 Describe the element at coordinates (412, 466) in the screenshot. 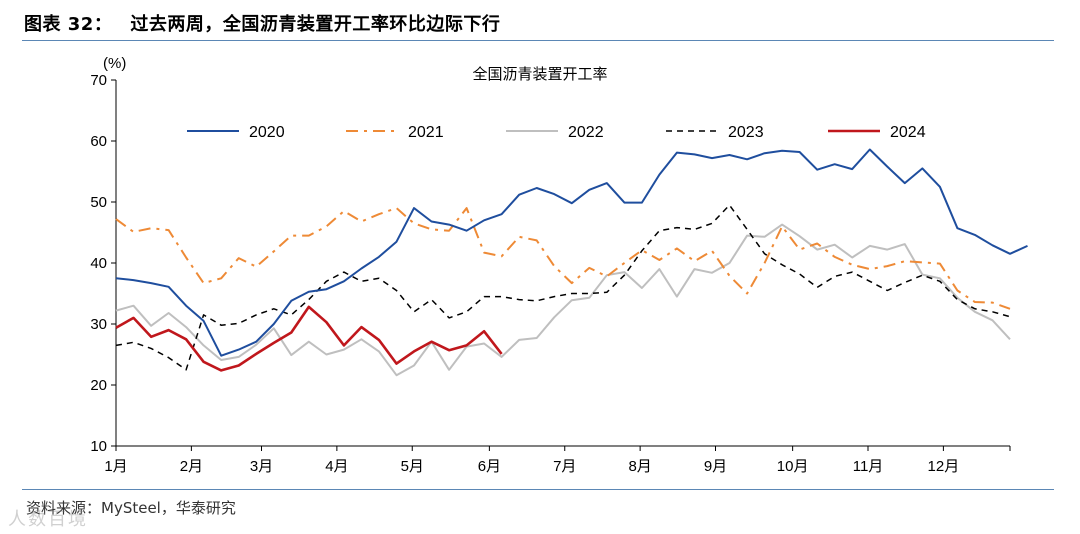

I see `x-tick-label: 5月` at that location.